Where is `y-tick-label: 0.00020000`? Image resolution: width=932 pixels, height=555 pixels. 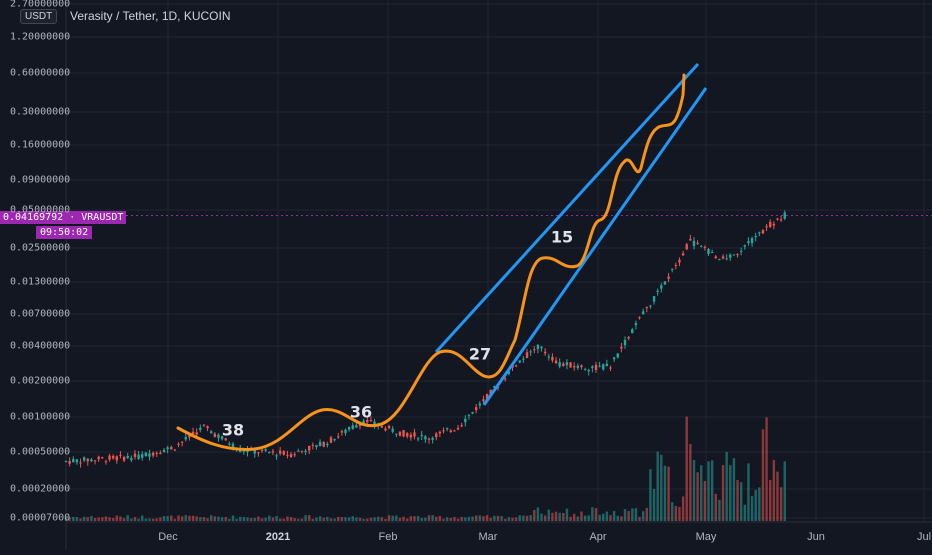
y-tick-label: 0.00020000 is located at coordinates (40, 489).